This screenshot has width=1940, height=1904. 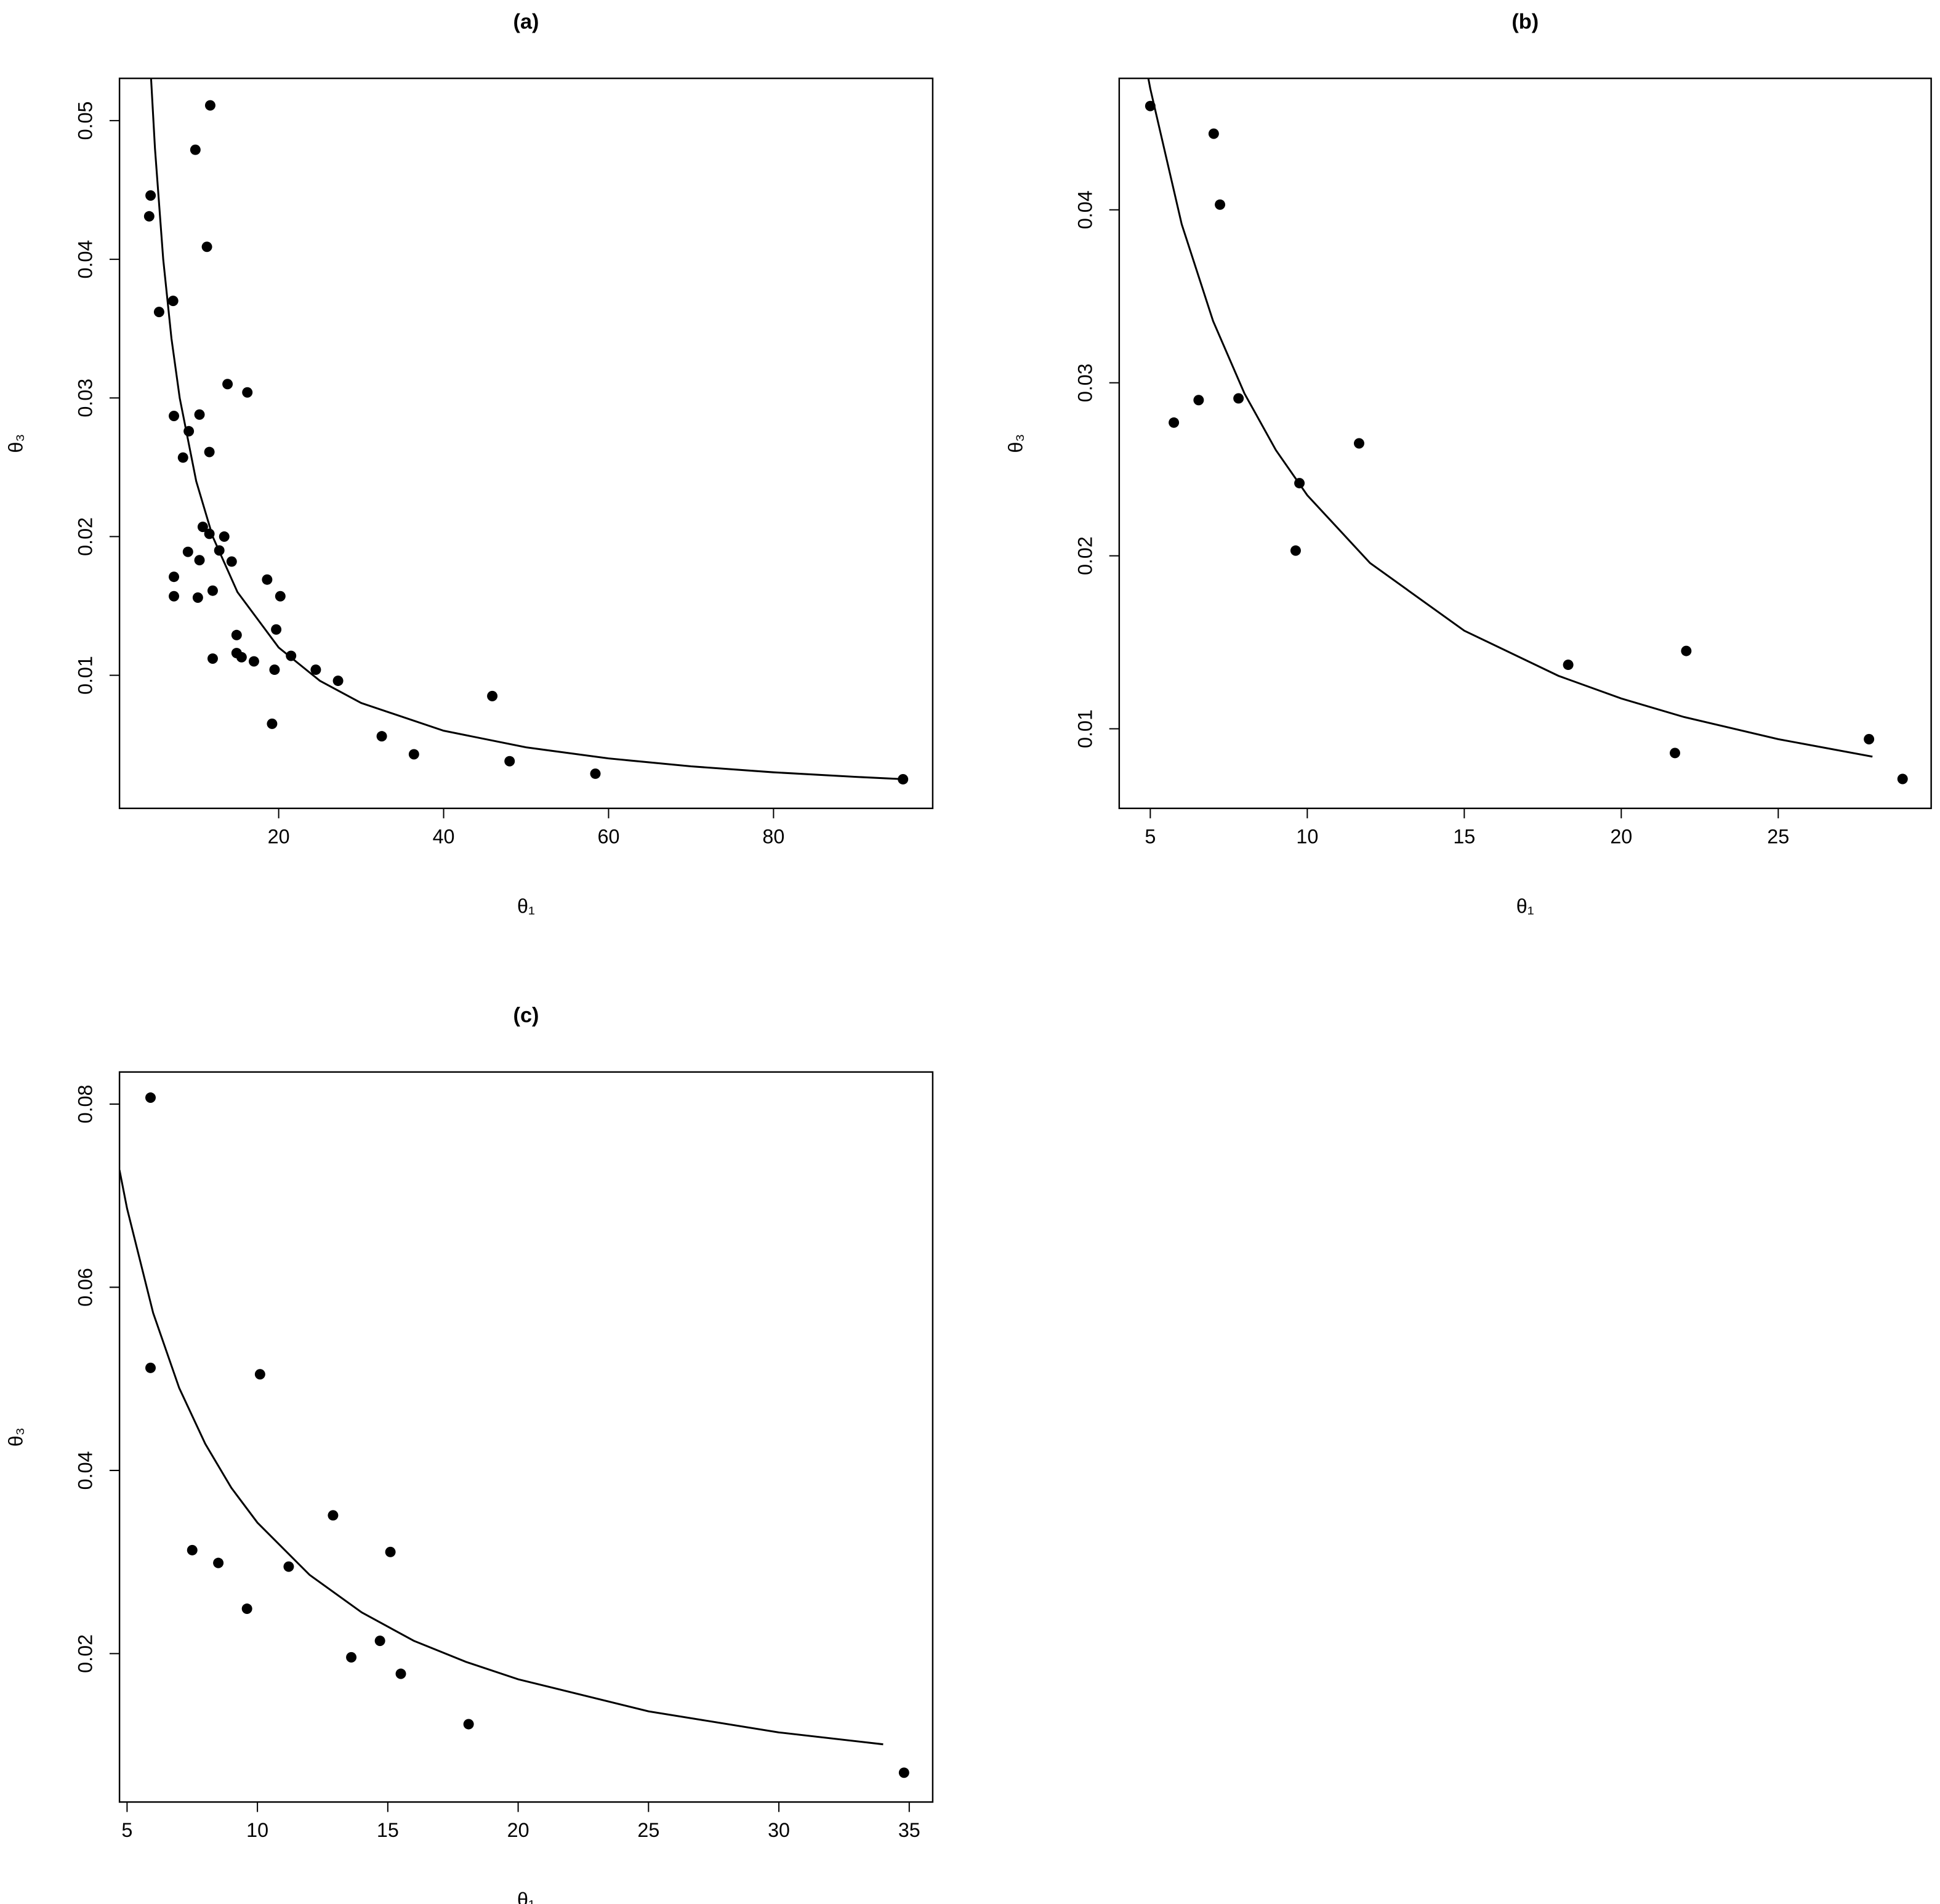 I want to click on x-tick-label: 35, so click(x=909, y=1830).